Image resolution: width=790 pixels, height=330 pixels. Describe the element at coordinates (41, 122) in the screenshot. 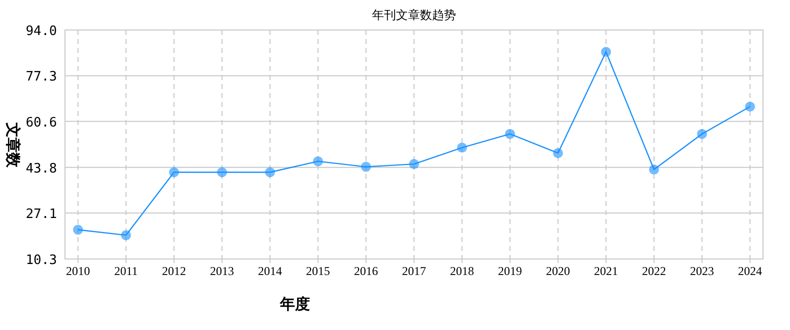

I see `y-tick-label: 60.6` at that location.